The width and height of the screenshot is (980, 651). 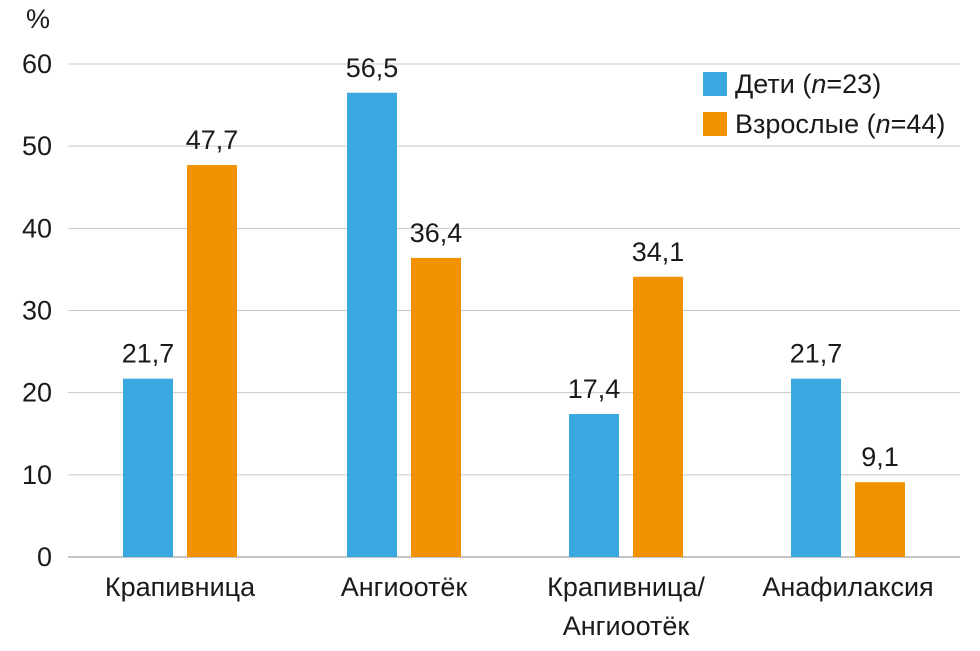 What do you see at coordinates (840, 124) in the screenshot?
I see `legend-label: Взрослые (n=44)` at bounding box center [840, 124].